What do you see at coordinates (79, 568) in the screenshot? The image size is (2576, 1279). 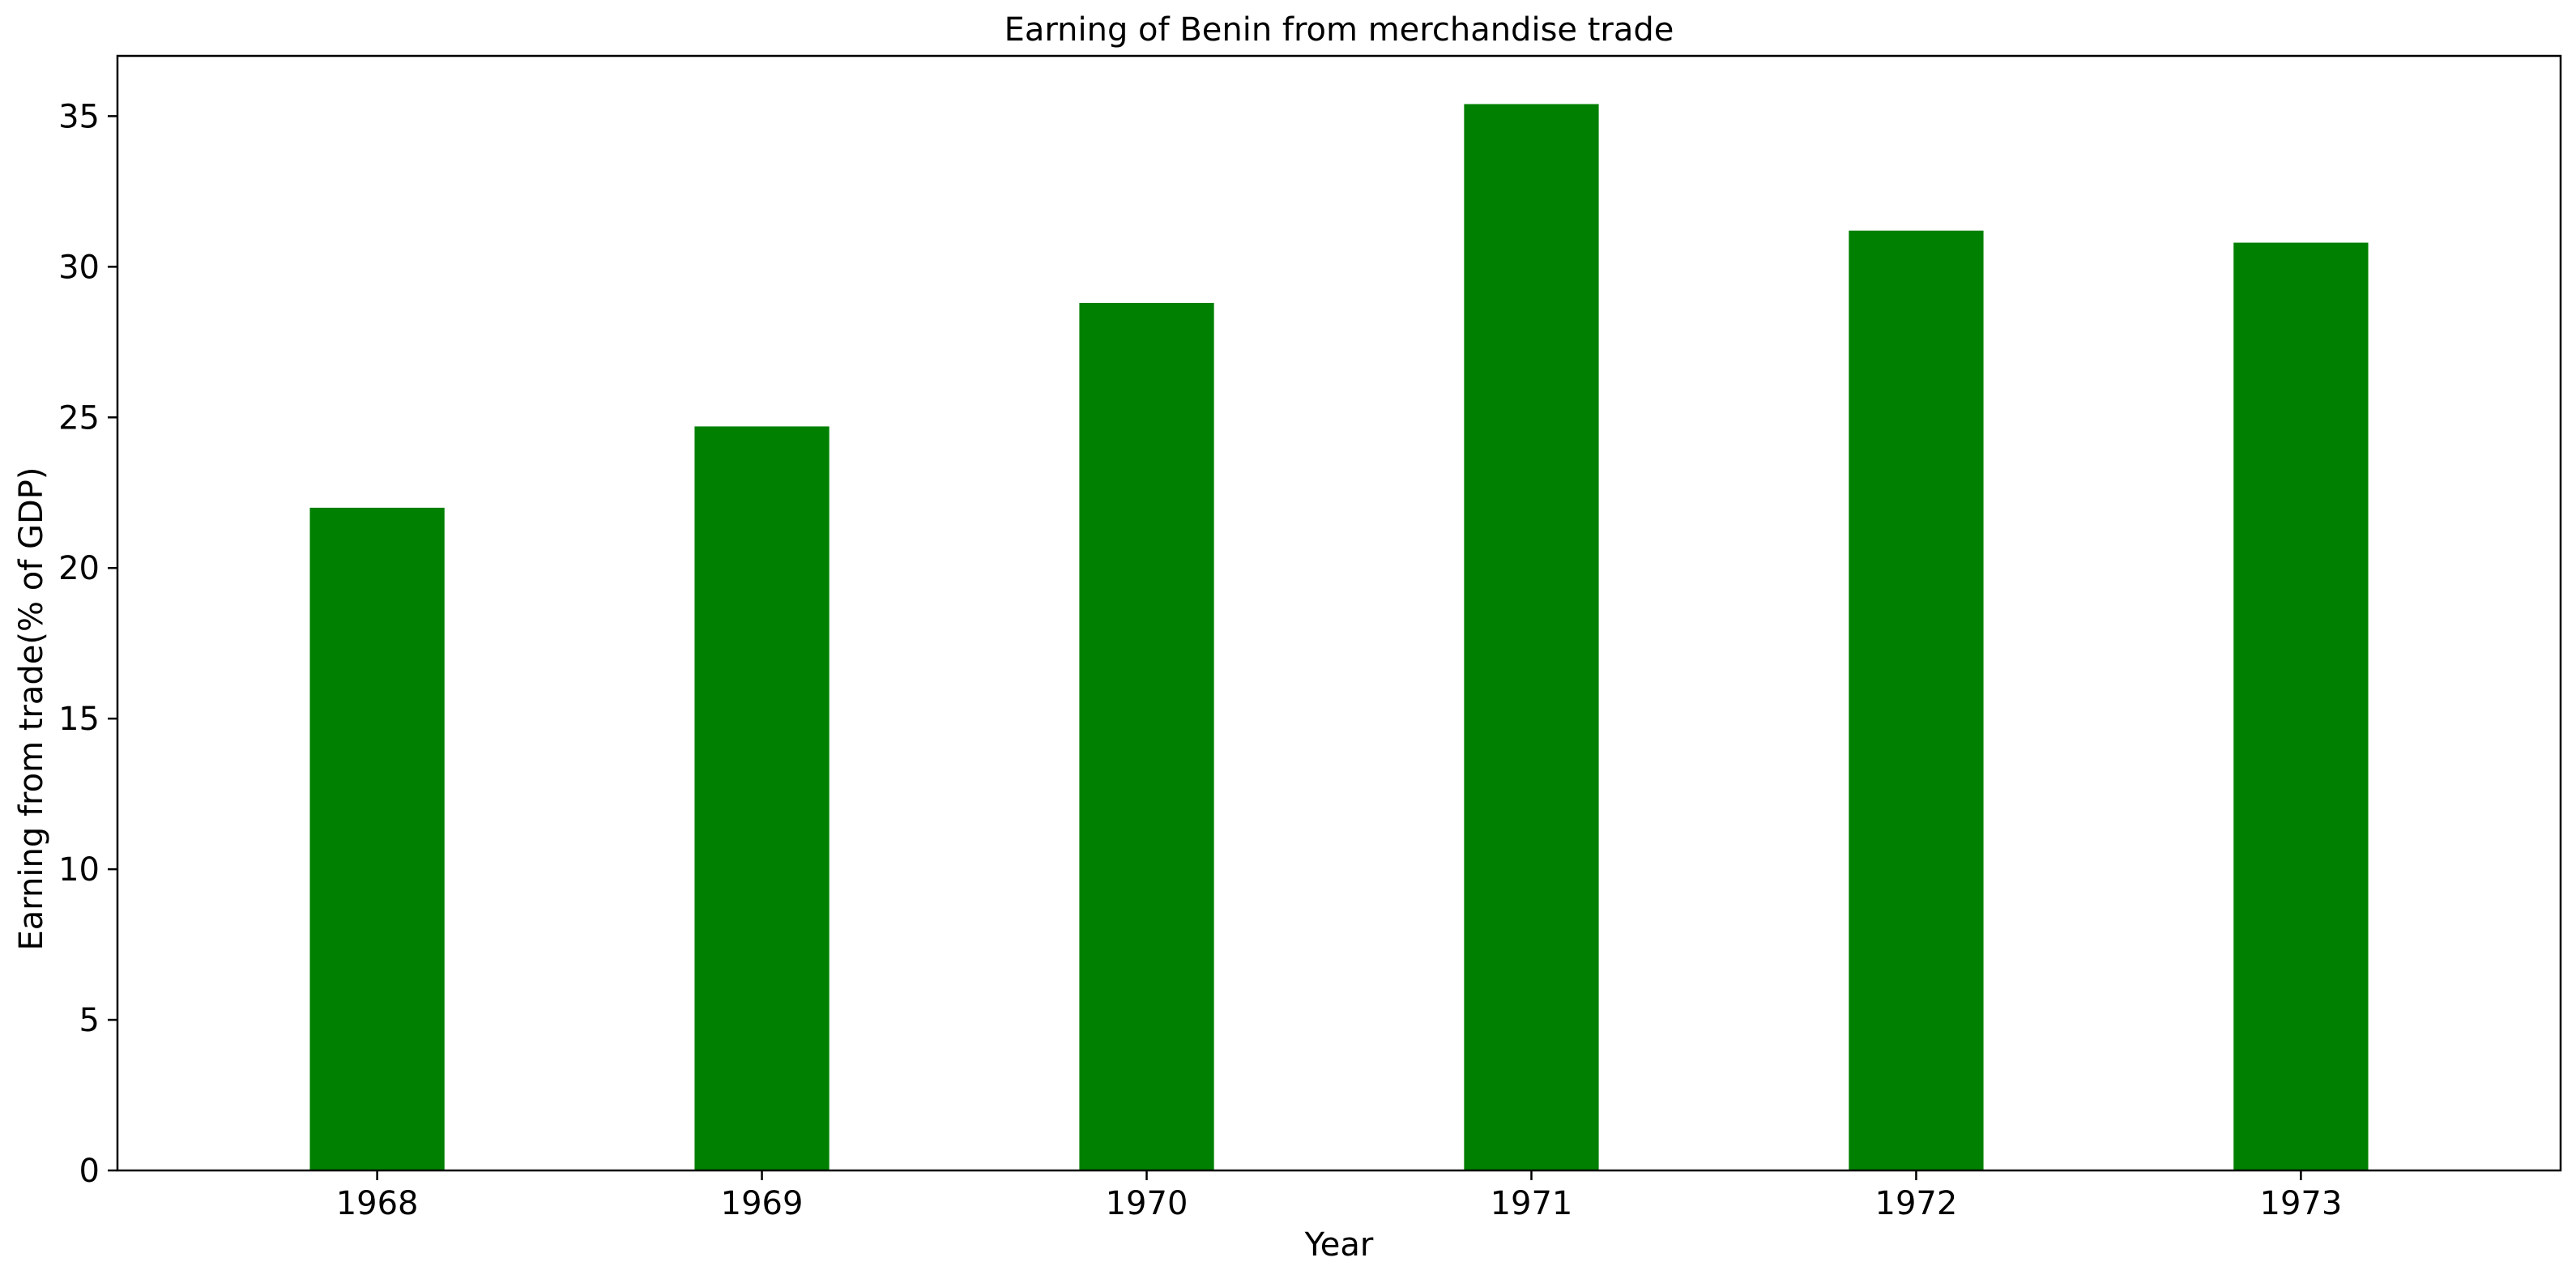 I see `y-tick-label: 20` at bounding box center [79, 568].